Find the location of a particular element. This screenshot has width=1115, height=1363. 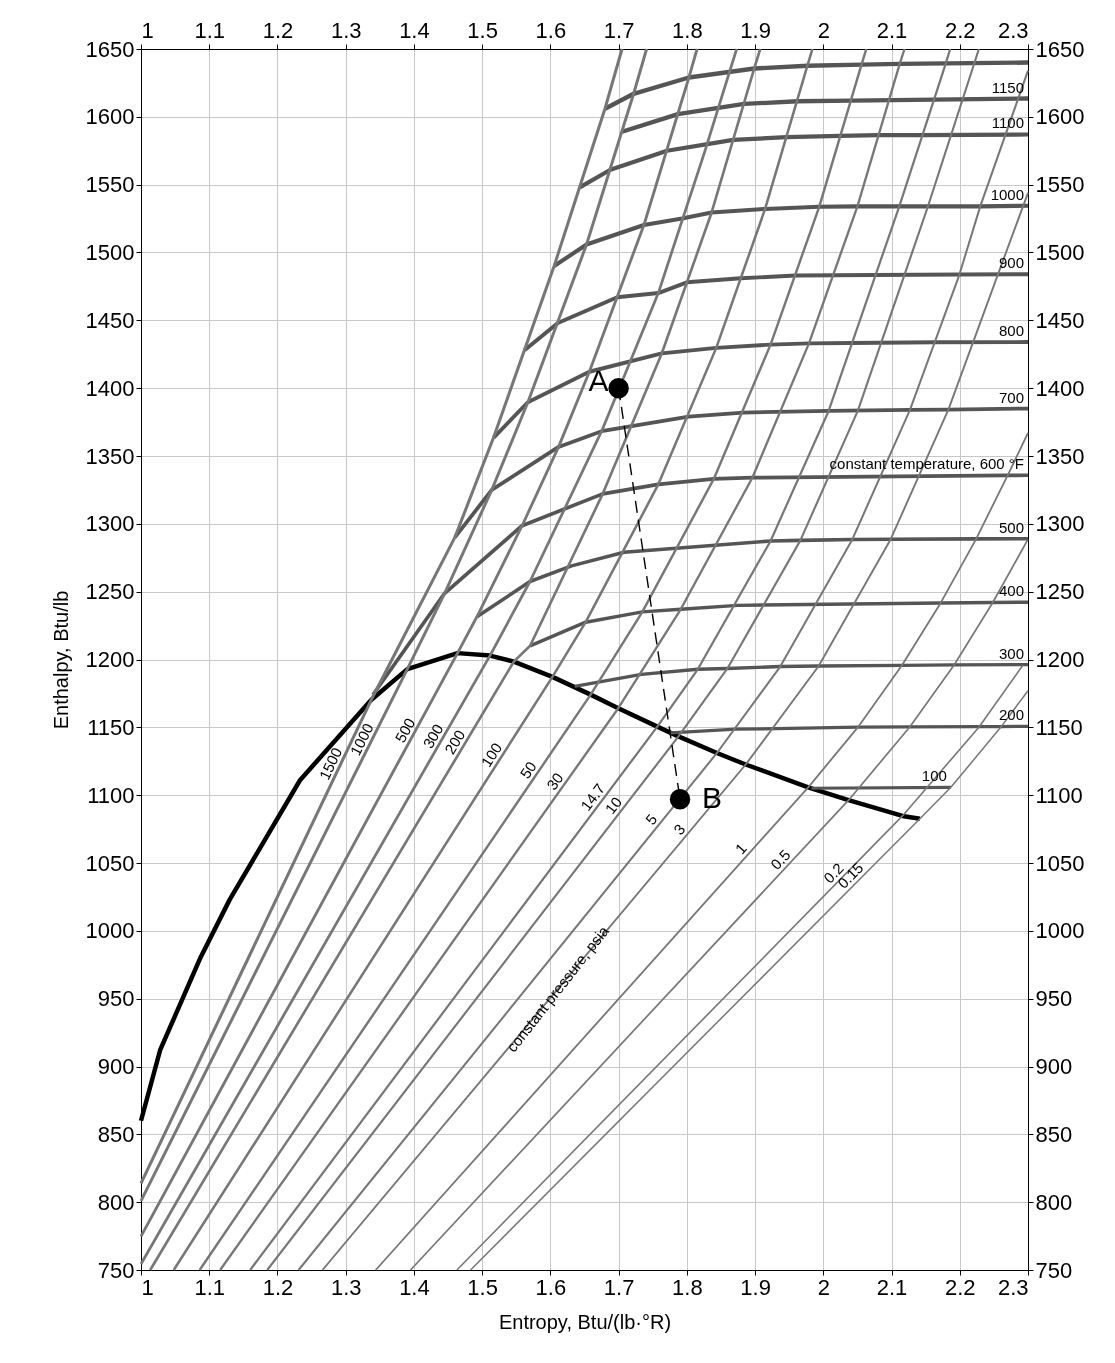

y-tick-label: 1550 is located at coordinates (110, 185).